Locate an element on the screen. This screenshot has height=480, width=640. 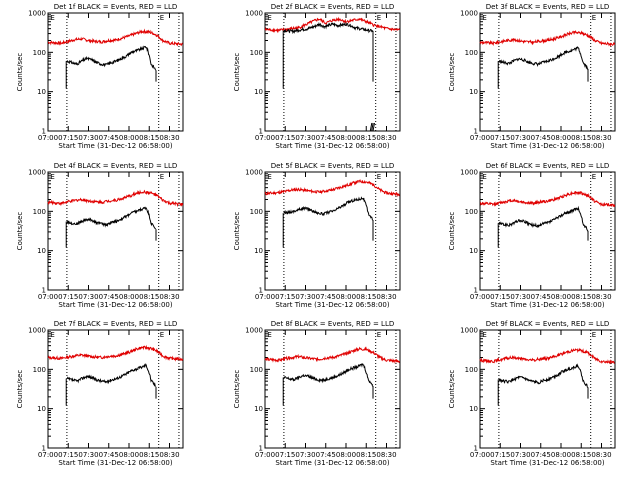
panel-title: Det 4f BLACK = Events, RED = LLD is located at coordinates (115, 166).